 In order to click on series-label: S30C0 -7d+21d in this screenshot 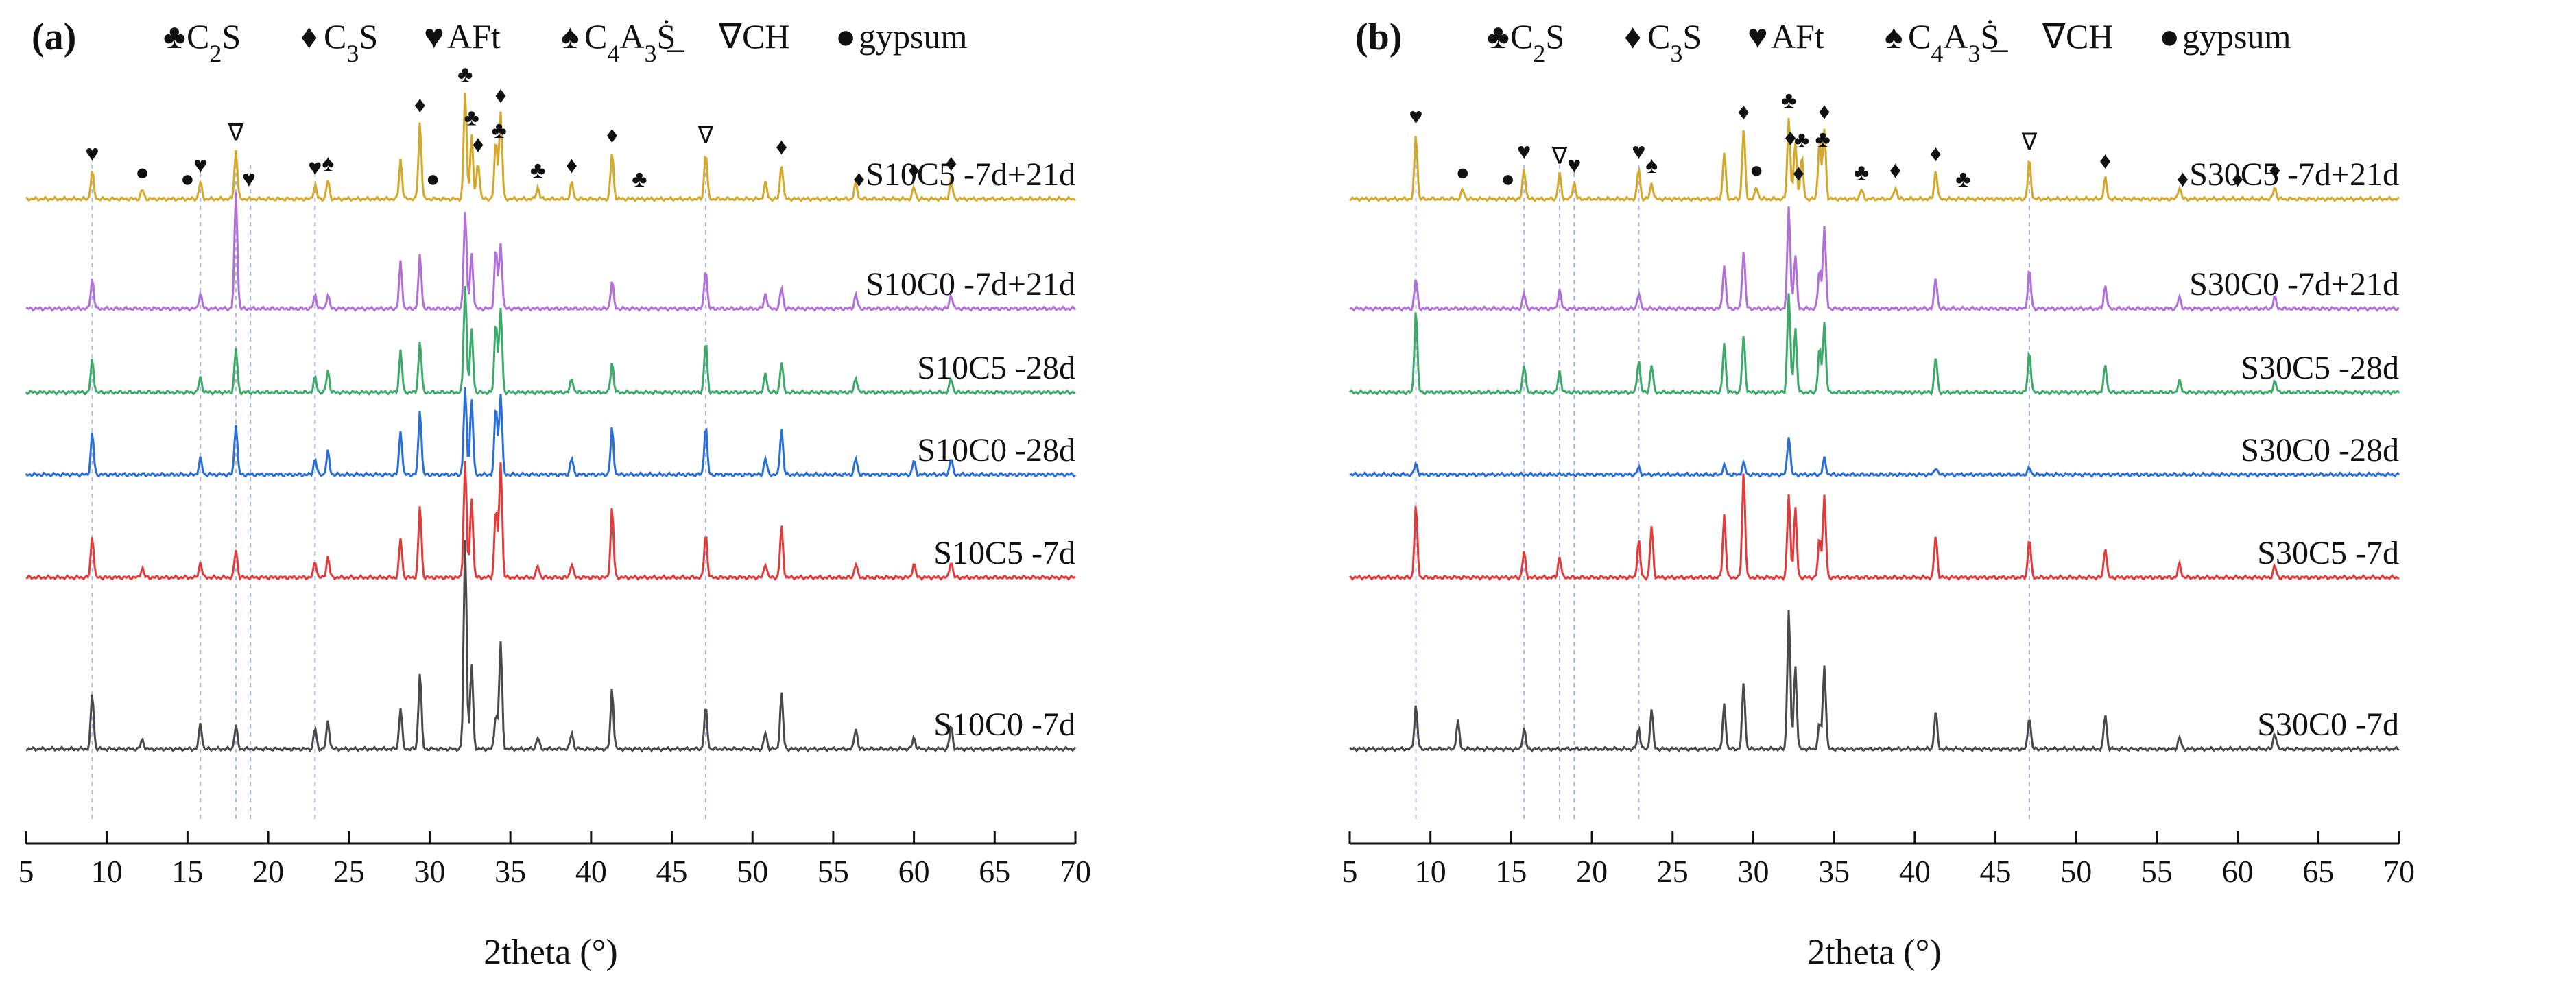, I will do `click(2294, 284)`.